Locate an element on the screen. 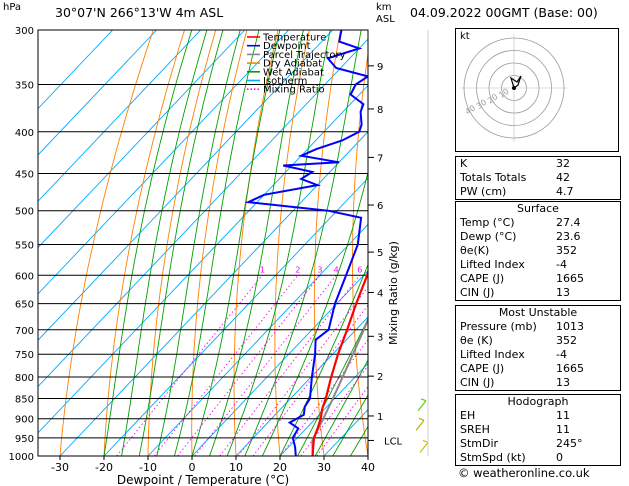 The width and height of the screenshot is (629, 486). legend-entry: Mixing Ratio is located at coordinates (294, 90).